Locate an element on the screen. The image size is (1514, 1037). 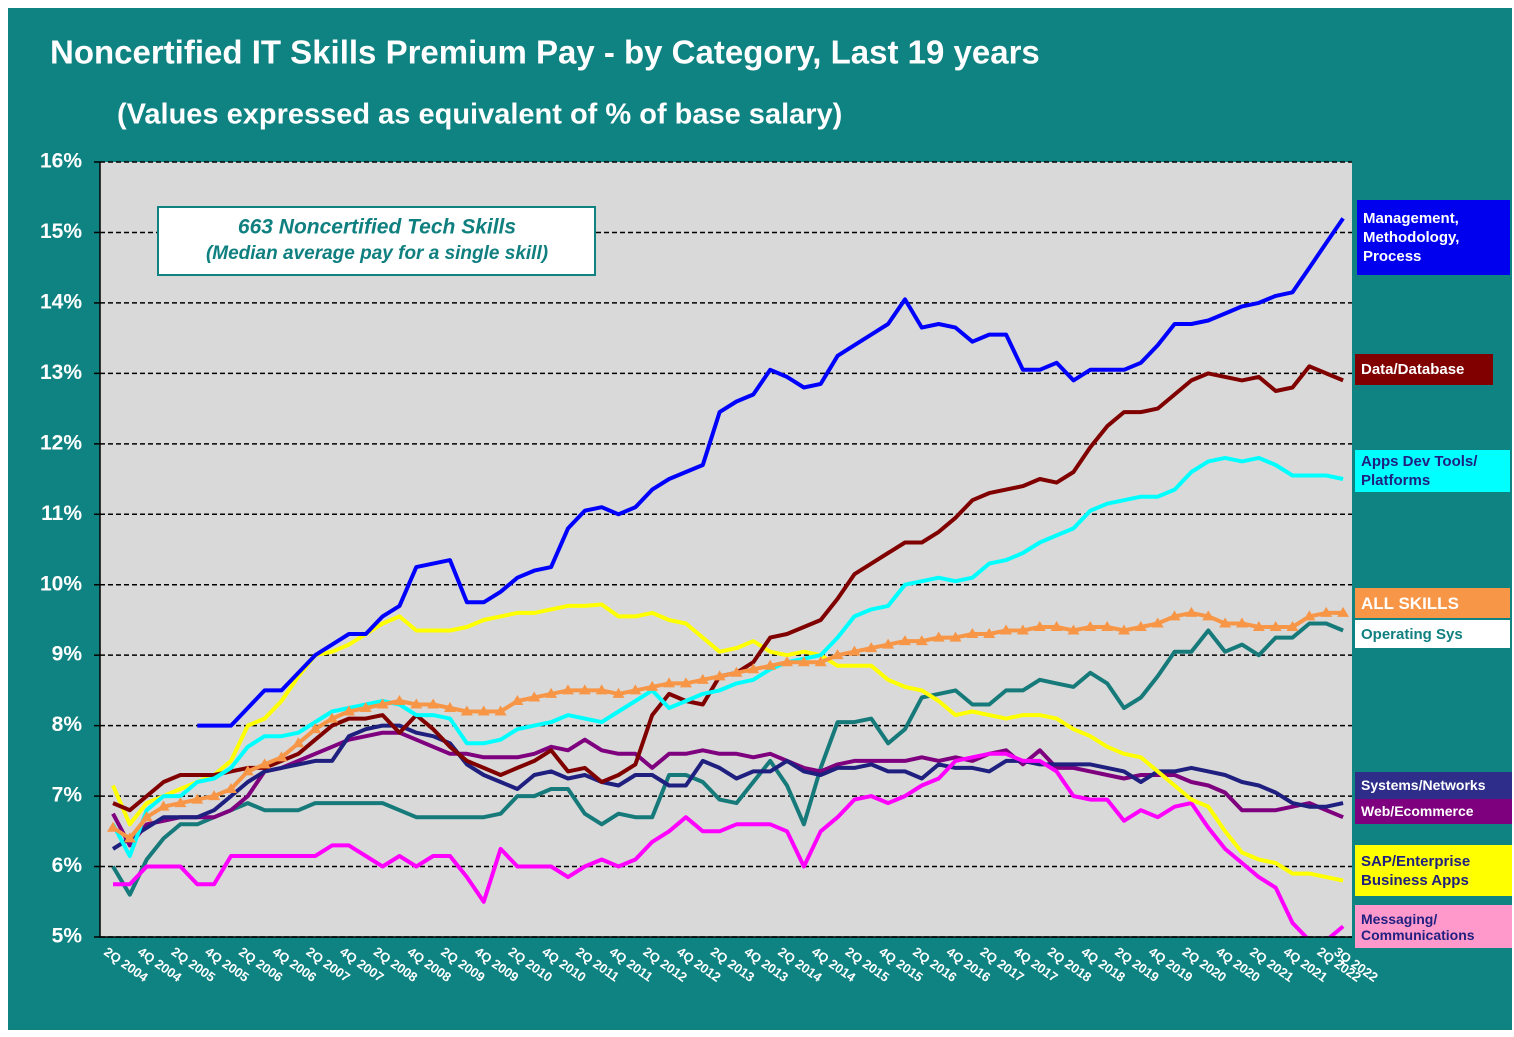
annotation: (Median average pay for a single skill) is located at coordinates (377, 253).